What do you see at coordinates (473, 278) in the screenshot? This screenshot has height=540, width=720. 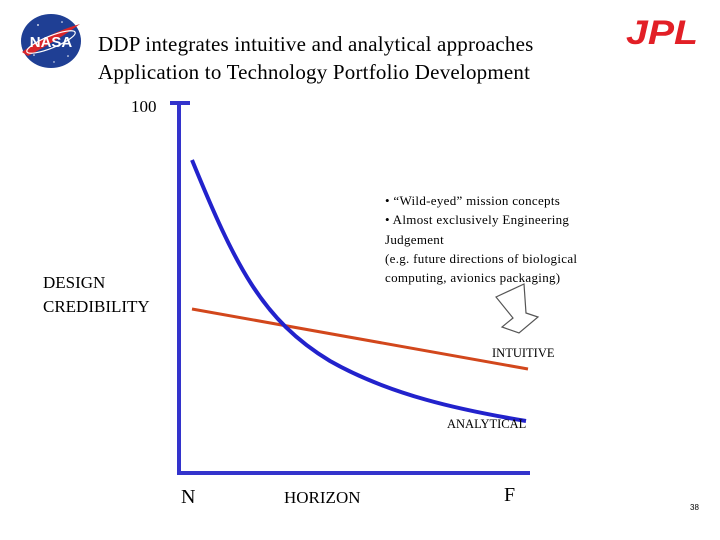 I see `annotation-line-5: computing, avionics packaging)` at bounding box center [473, 278].